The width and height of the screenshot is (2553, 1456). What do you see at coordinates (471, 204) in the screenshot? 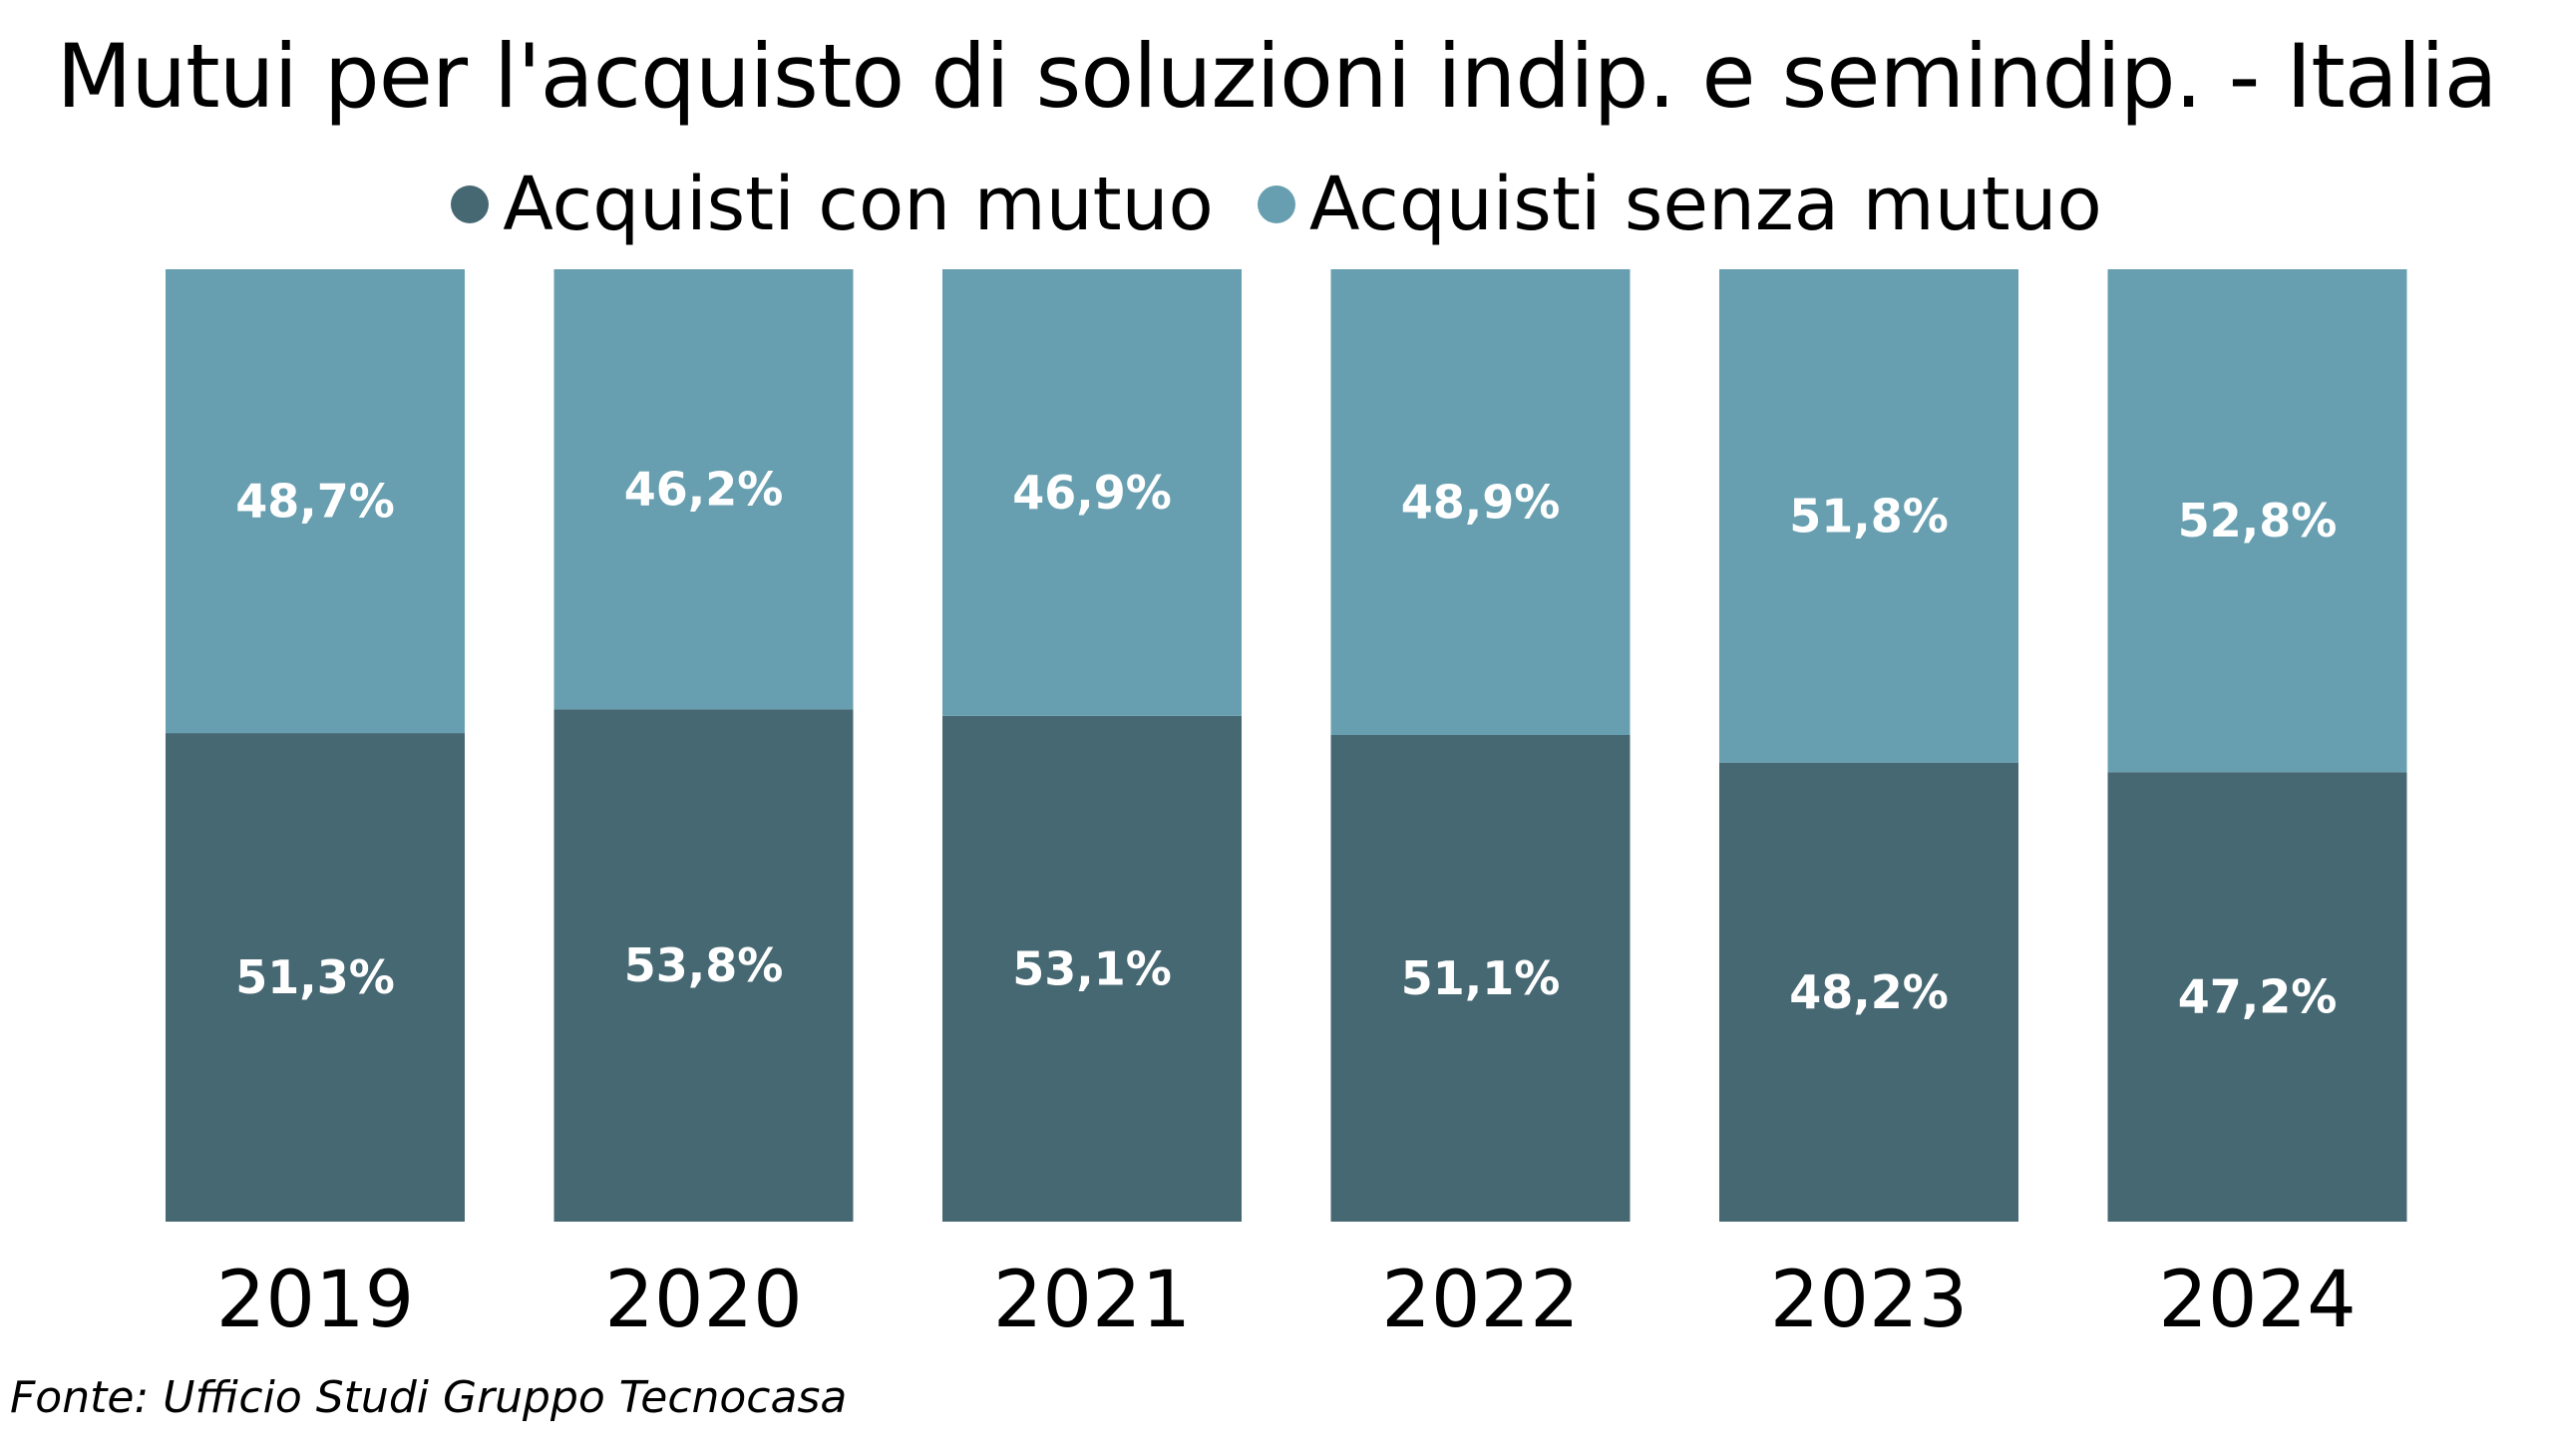
I see `legend-marker-con-mutuo` at bounding box center [471, 204].